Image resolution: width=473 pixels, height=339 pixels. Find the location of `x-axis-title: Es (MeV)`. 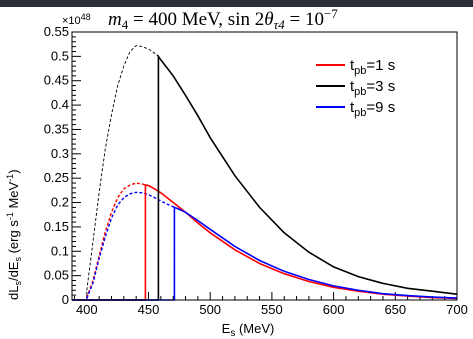

x-axis-title: Es (MeV) is located at coordinates (248, 330).